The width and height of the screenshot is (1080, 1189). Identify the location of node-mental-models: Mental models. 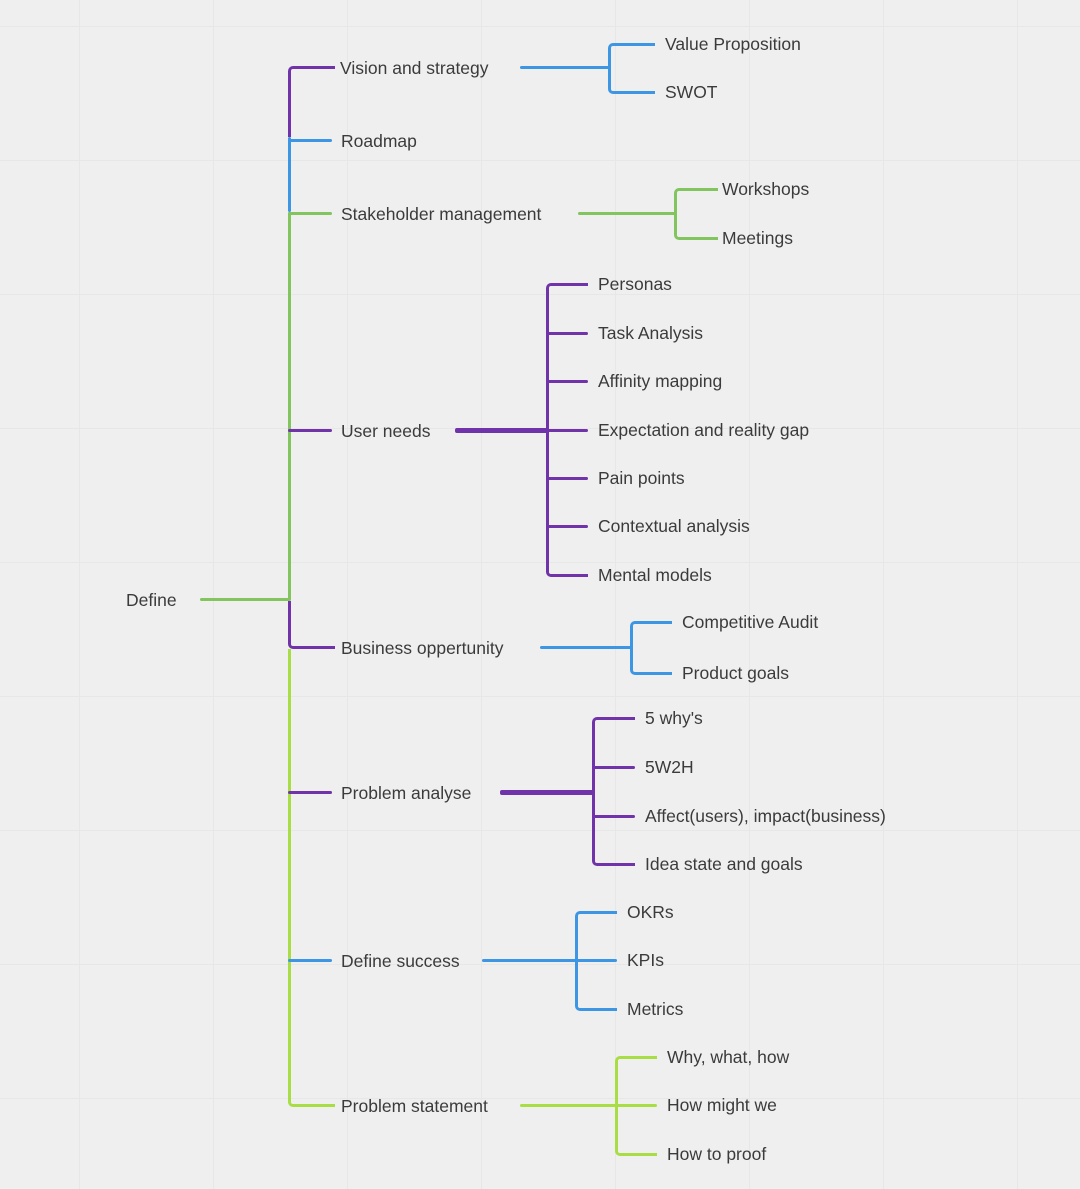
(655, 575).